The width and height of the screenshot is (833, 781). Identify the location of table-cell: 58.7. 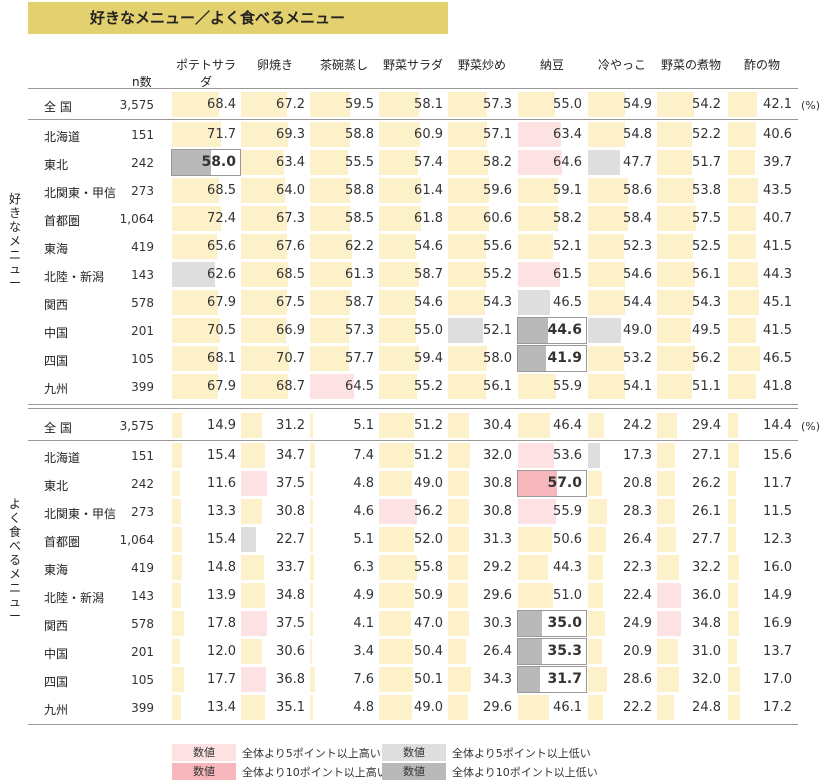
(413, 274).